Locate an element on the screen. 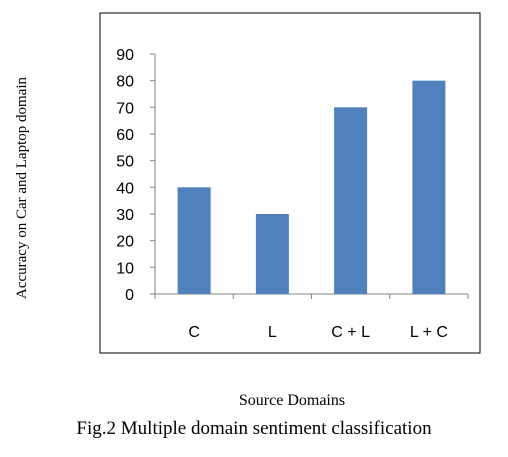  x-tick-label: C is located at coordinates (194, 332).